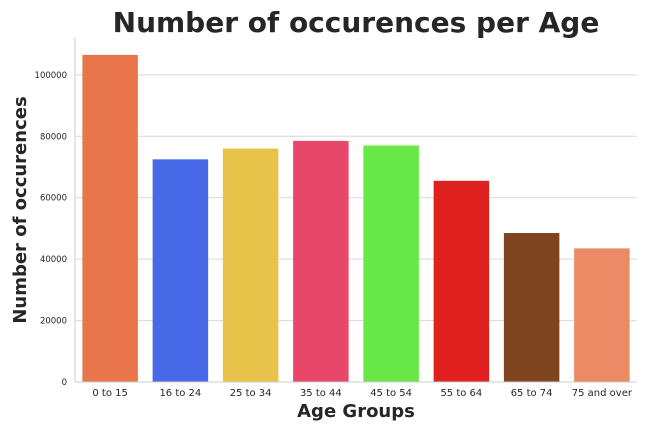 Image resolution: width=648 pixels, height=432 pixels. I want to click on bar-75-and-over, so click(602, 315).